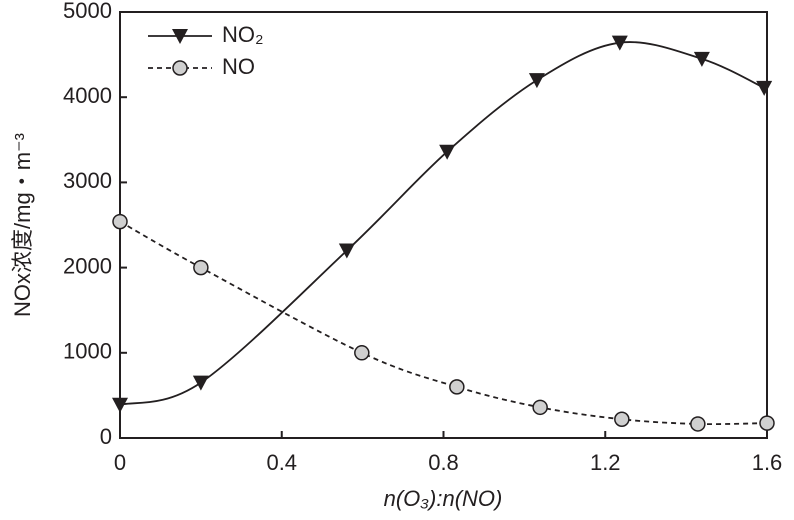 This screenshot has height=520, width=794. I want to click on y-tick-label: 0, so click(106, 436).